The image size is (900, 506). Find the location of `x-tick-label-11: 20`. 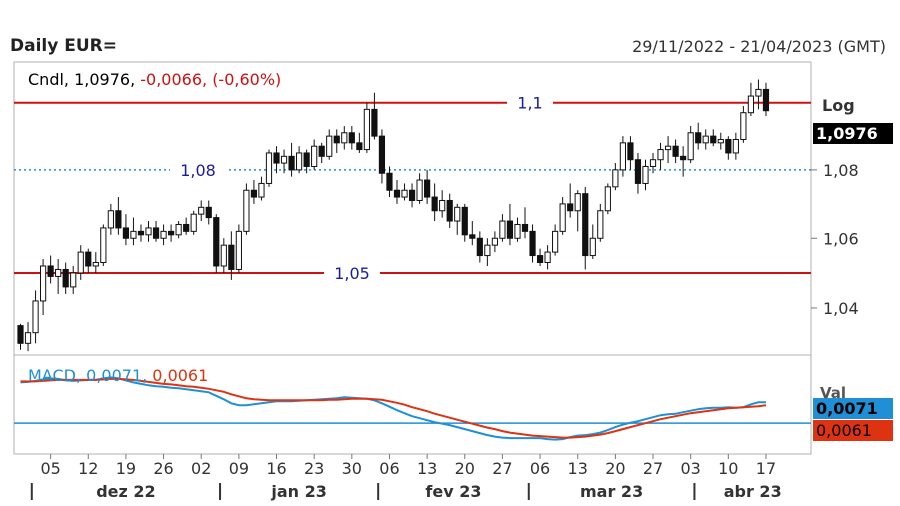

x-tick-label-11: 20 is located at coordinates (465, 468).